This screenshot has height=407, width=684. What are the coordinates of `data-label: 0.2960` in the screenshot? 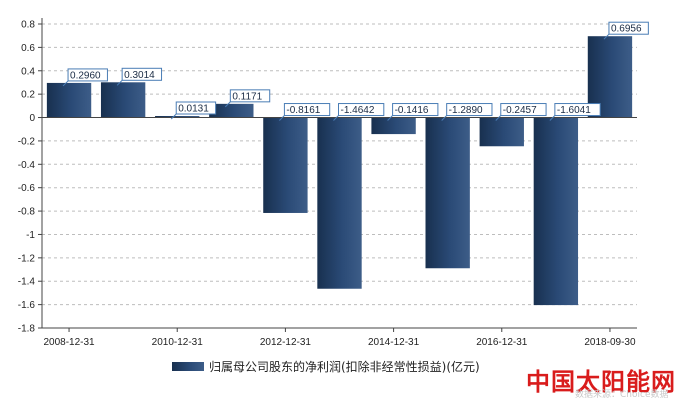 It's located at (85, 75).